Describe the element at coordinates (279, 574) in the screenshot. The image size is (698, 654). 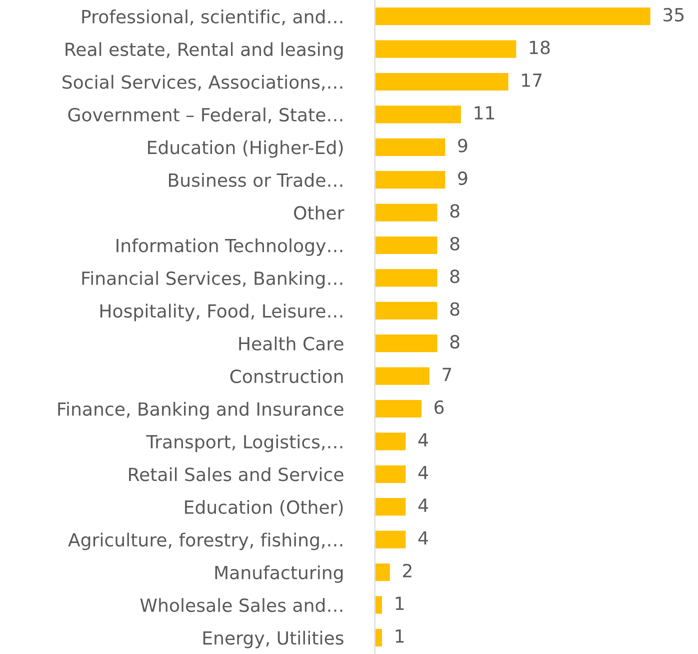
I see `y-tick-label: Manufacturing` at that location.